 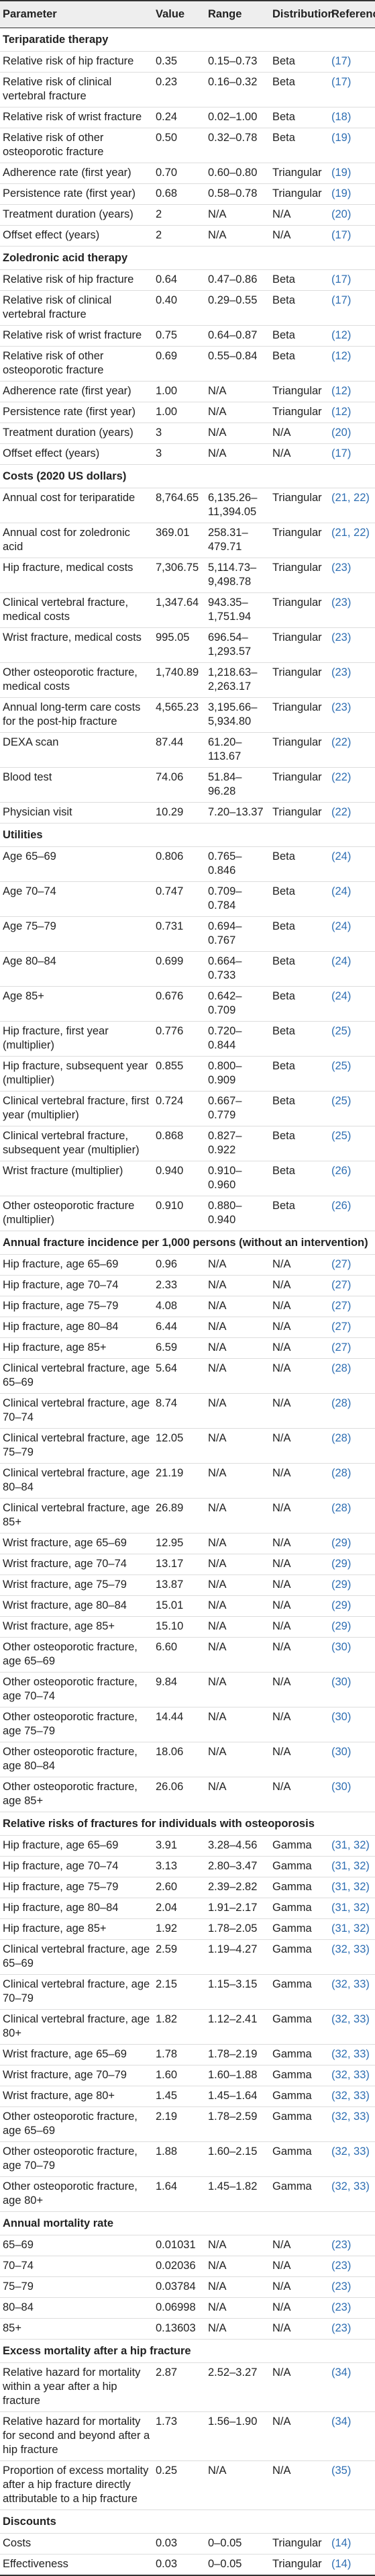 I want to click on data-row: Wrist fracture, age 85+ 15.10 N/A N/A (29), so click(x=187, y=1627).